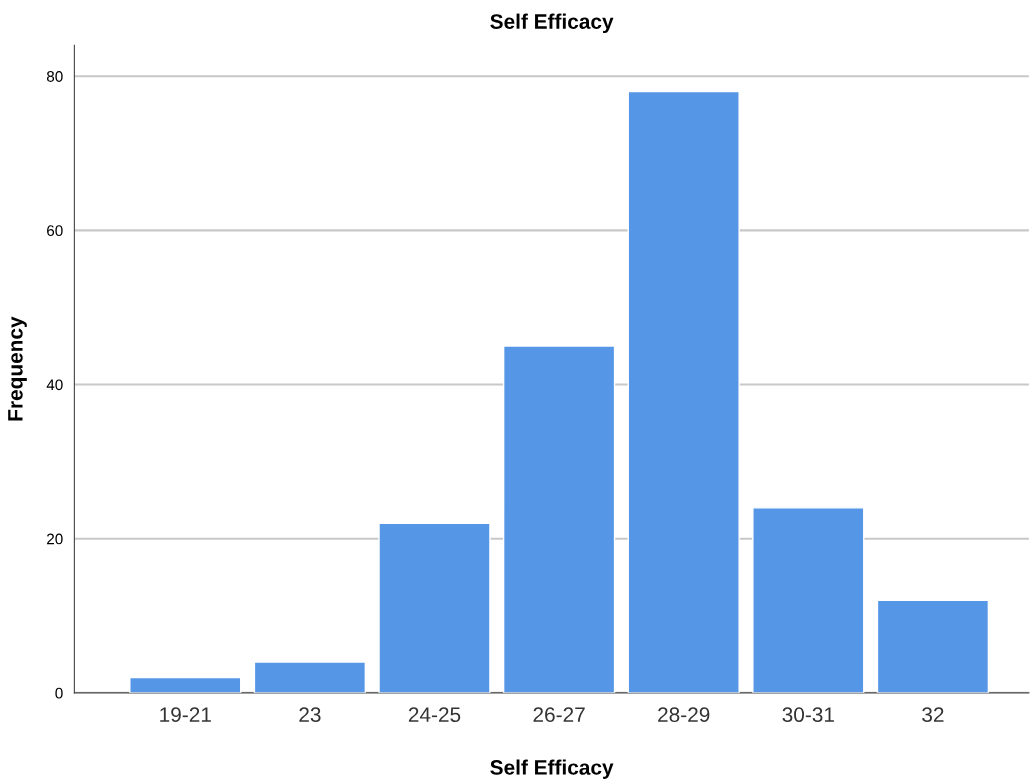 The width and height of the screenshot is (1033, 782). Describe the element at coordinates (808, 715) in the screenshot. I see `x-tick-label: 30-31` at that location.